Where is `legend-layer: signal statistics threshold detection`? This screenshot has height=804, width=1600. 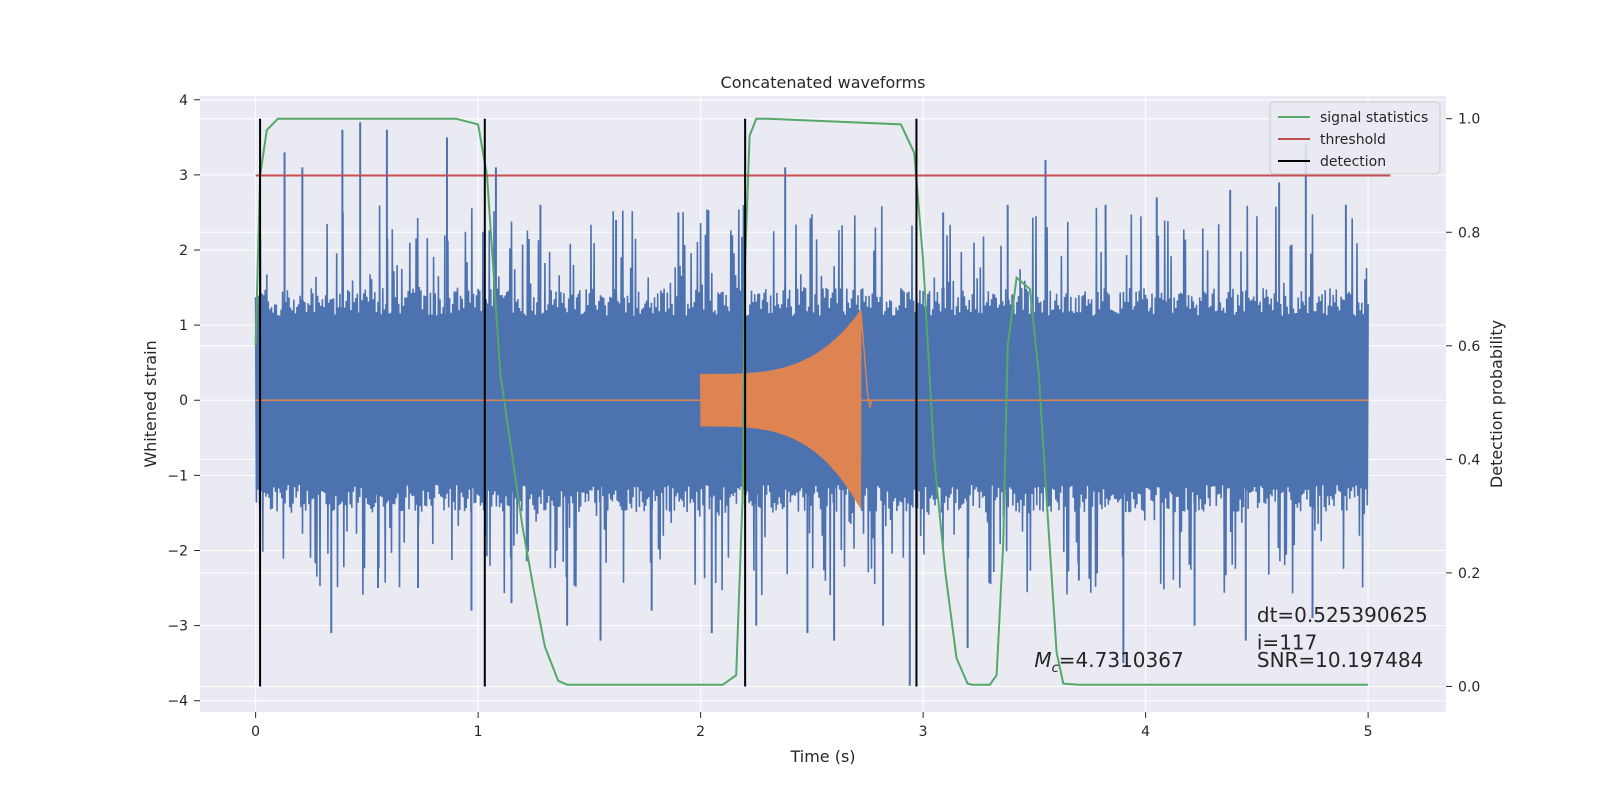
legend-layer: signal statistics threshold detection is located at coordinates (1355, 138).